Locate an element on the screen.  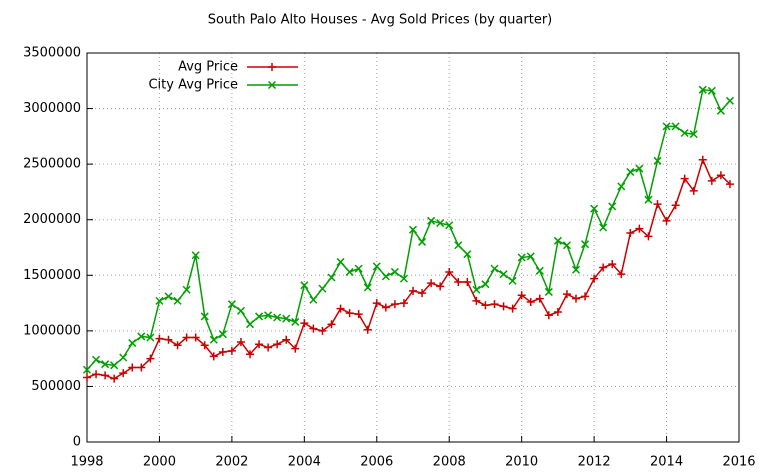
x-tick-label: 2012 is located at coordinates (594, 462).